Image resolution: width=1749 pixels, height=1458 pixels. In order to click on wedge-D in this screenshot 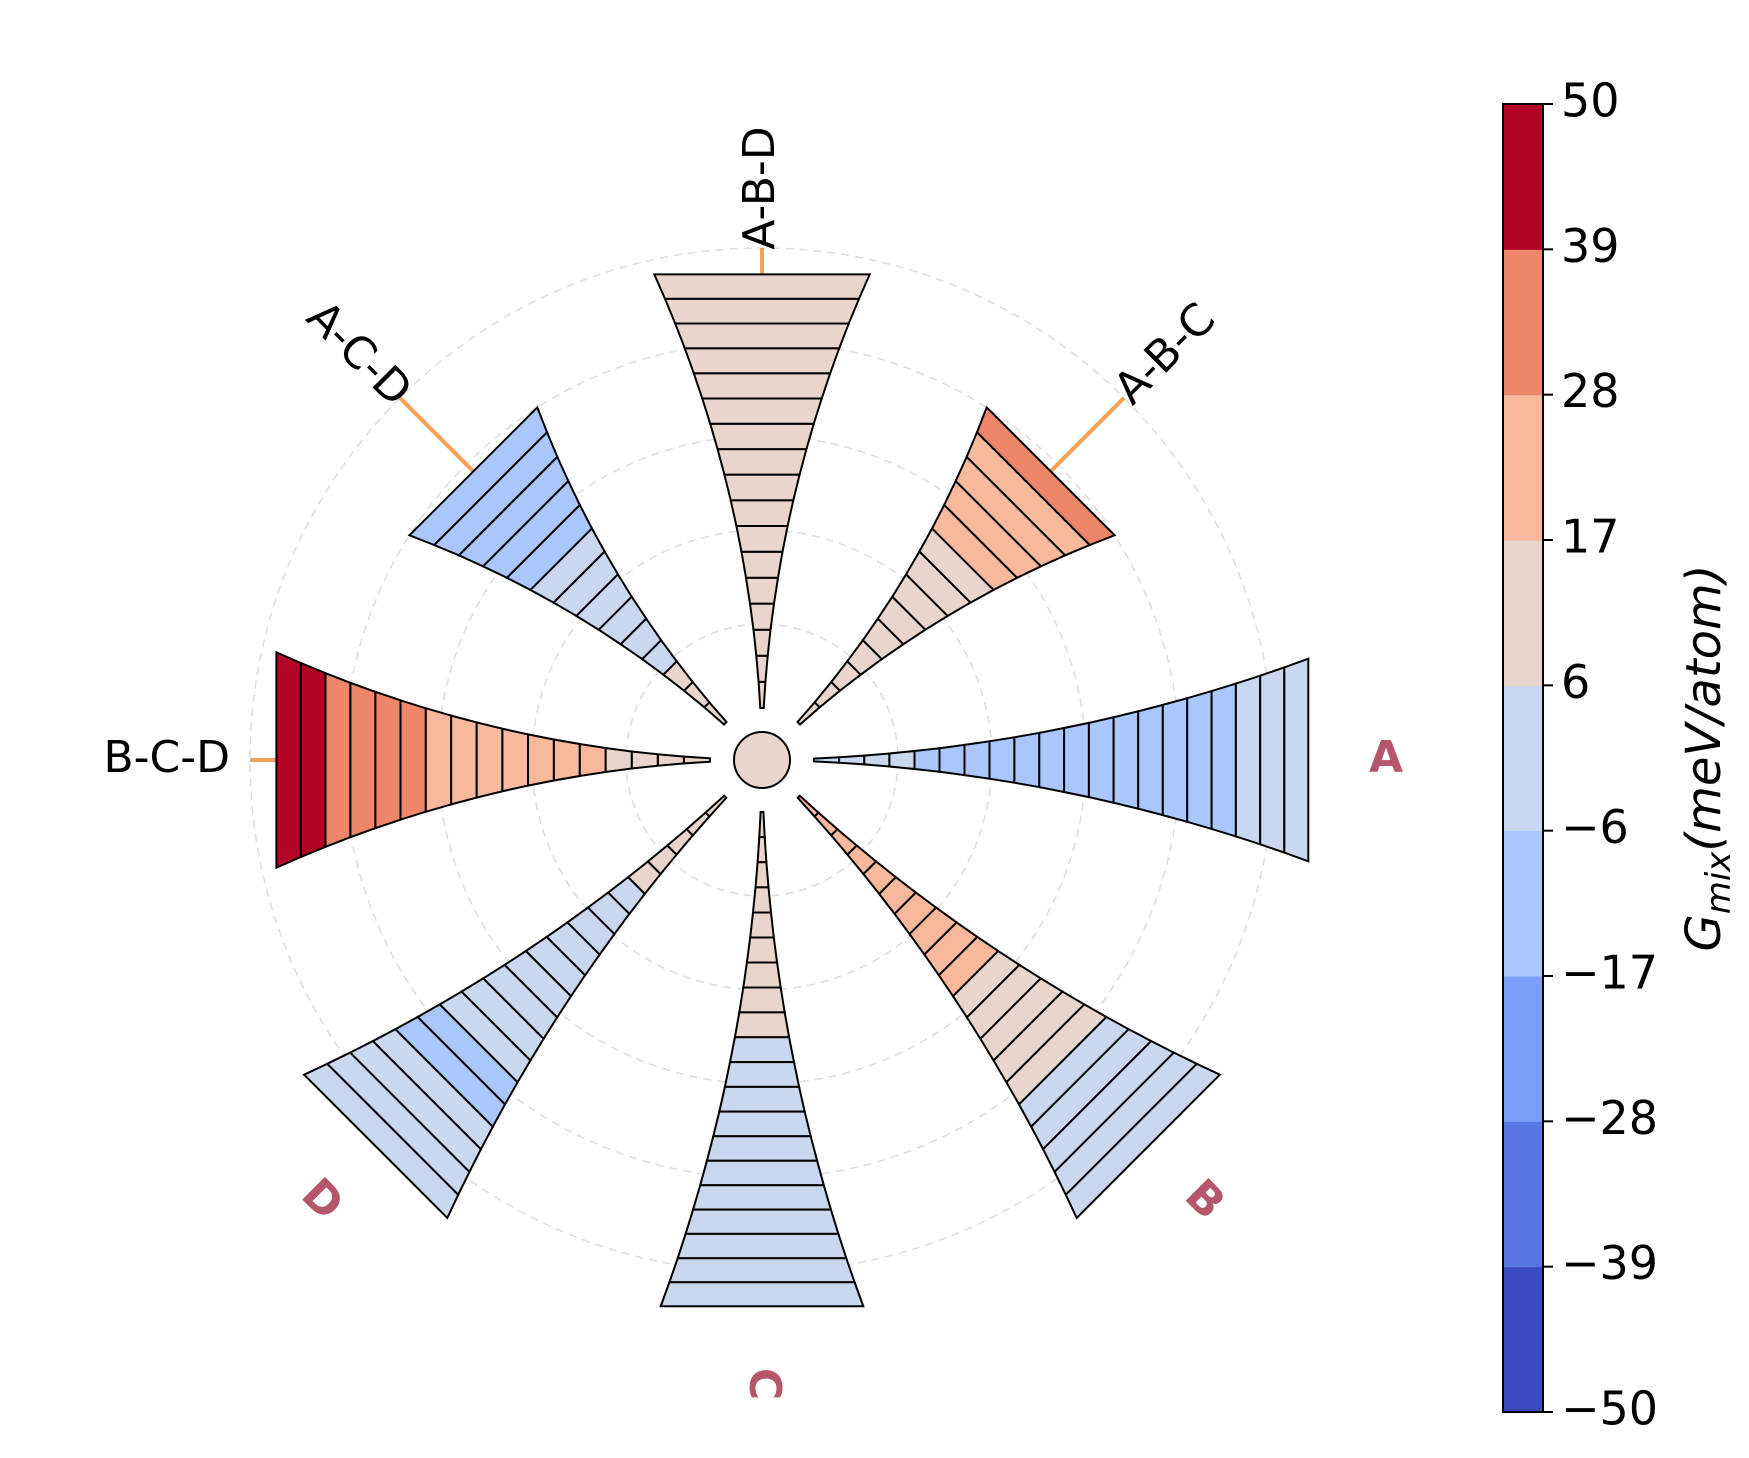, I will do `click(515, 1007)`.